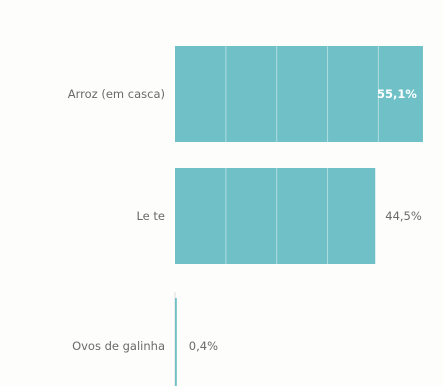  I want to click on category-label: Ovos de galinha, so click(118, 346).